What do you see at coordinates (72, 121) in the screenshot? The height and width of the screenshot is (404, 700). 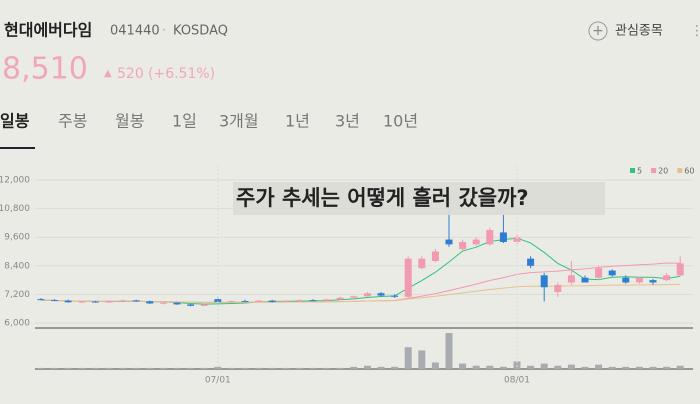 I see `tab: 주봉` at bounding box center [72, 121].